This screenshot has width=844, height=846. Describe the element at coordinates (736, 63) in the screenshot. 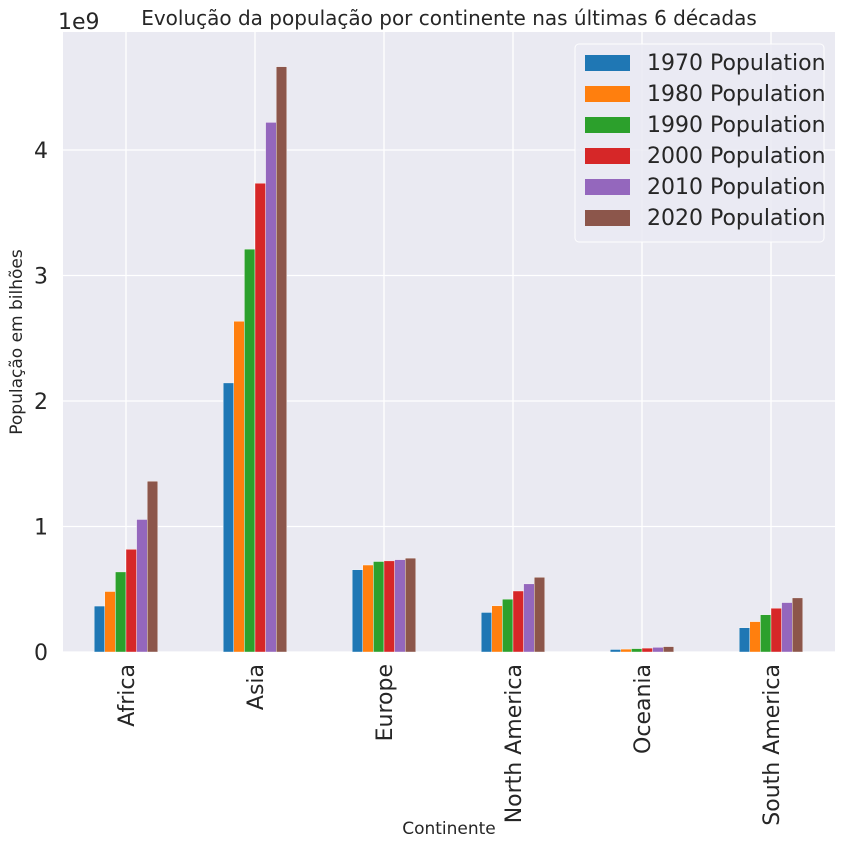

I see `legend-entry-label: 1970 Population` at that location.